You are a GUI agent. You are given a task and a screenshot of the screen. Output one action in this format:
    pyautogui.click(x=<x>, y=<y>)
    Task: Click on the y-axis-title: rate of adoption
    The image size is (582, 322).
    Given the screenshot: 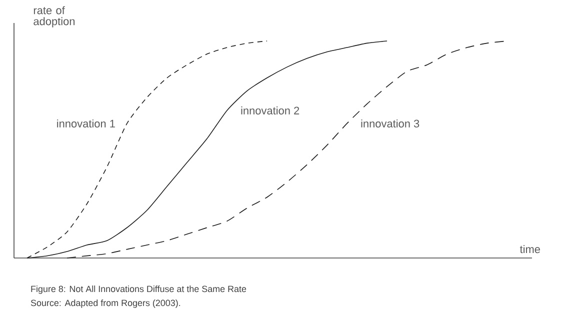 What is the action you would take?
    pyautogui.click(x=54, y=17)
    